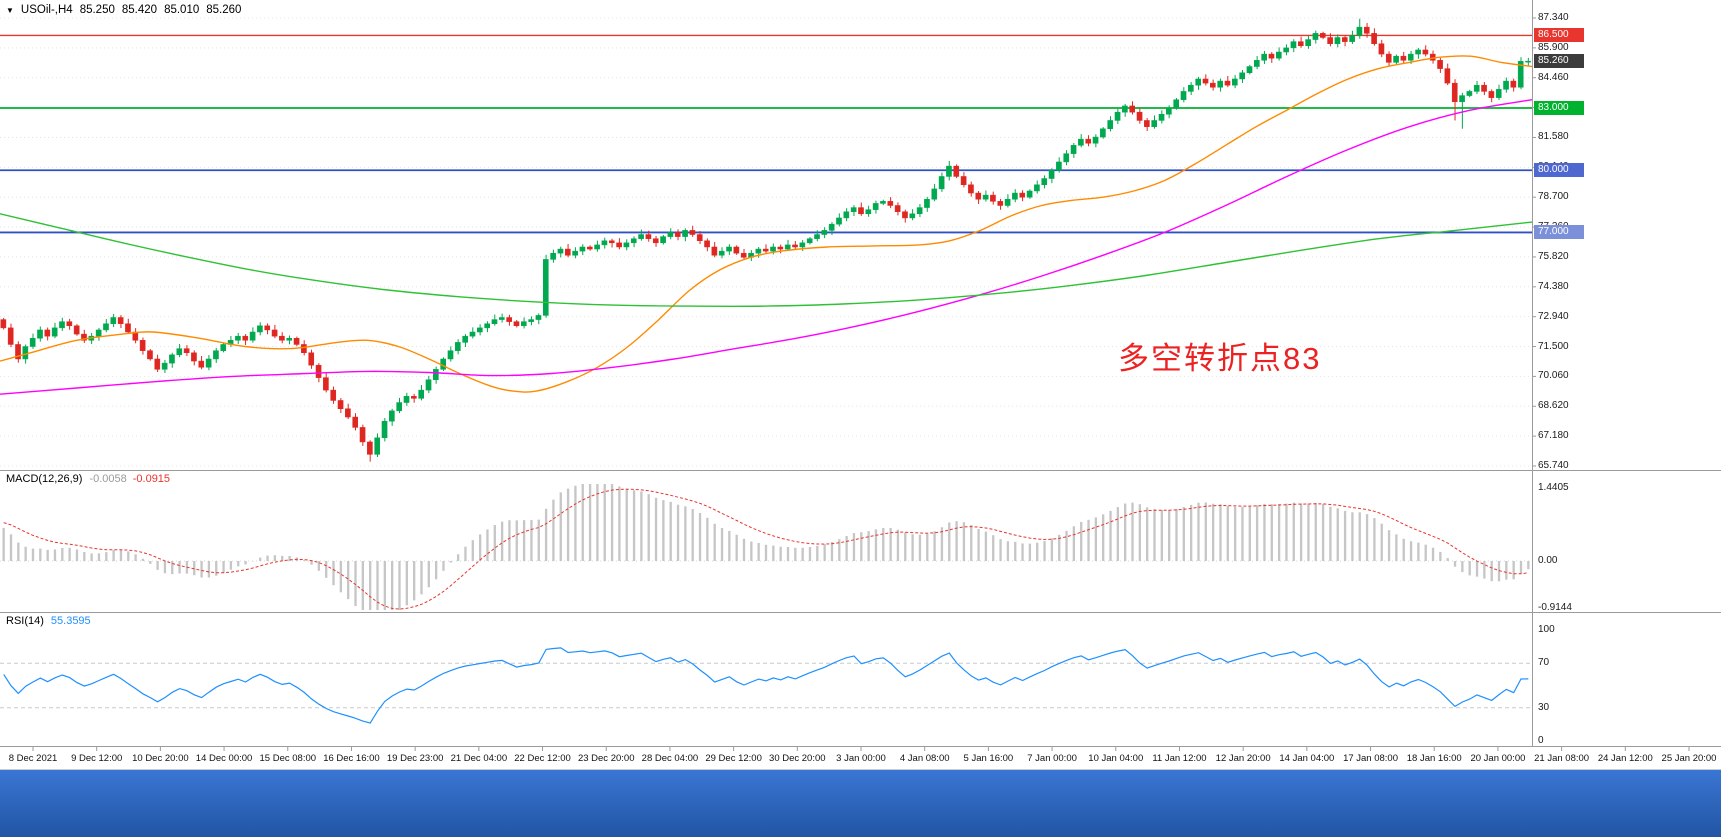 This screenshot has width=1721, height=837. Describe the element at coordinates (1548, 560) in the screenshot. I see `macd-axis-label: 0.00` at that location.